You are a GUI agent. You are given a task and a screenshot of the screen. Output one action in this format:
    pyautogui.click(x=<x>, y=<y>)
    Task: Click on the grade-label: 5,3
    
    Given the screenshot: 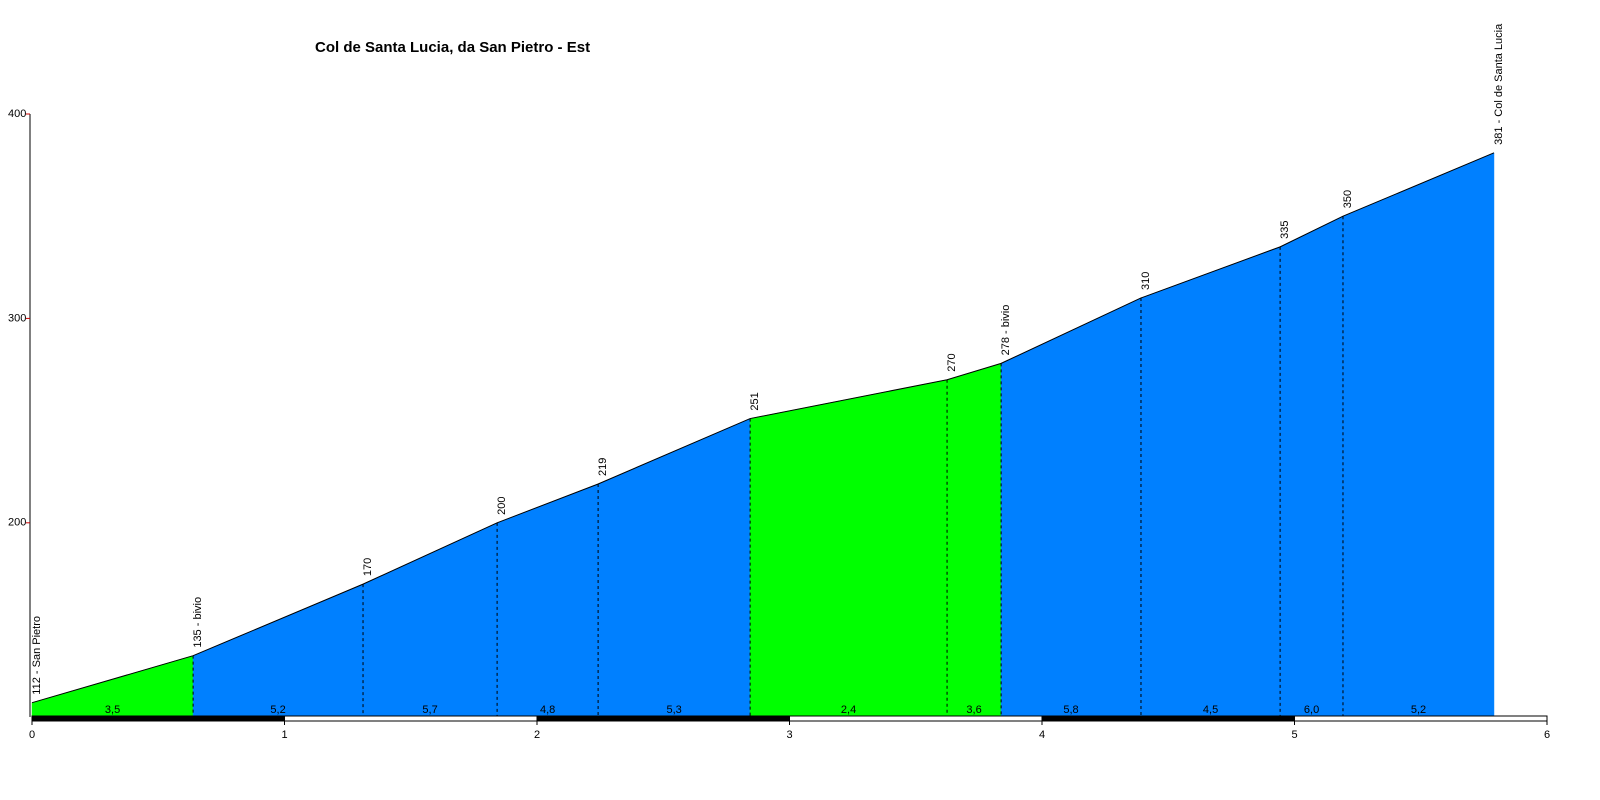 What is the action you would take?
    pyautogui.click(x=673, y=710)
    